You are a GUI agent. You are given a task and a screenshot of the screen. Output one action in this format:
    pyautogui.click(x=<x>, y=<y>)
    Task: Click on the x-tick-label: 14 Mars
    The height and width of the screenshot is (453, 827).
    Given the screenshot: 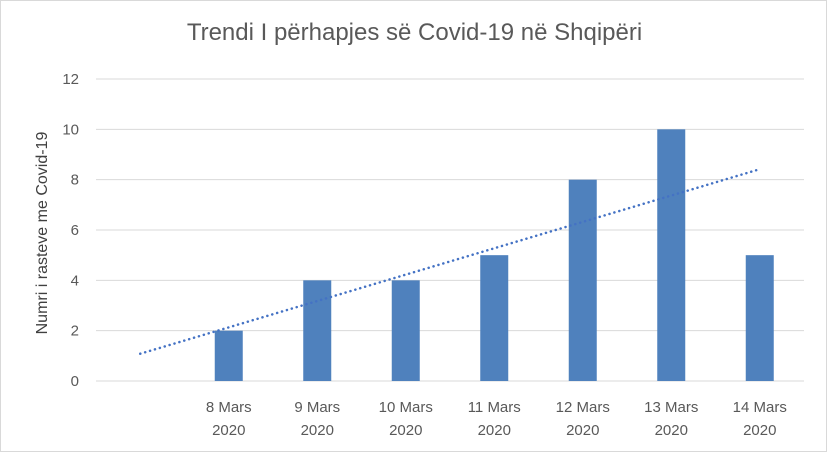 What is the action you would take?
    pyautogui.click(x=760, y=407)
    